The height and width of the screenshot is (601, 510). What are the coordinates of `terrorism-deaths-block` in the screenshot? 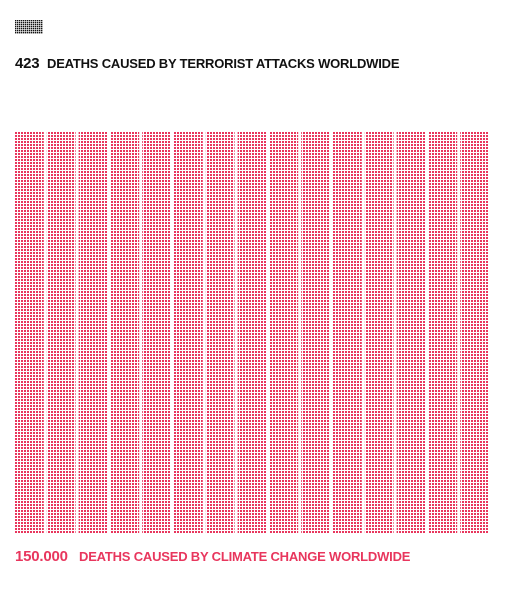 It's located at (29, 27).